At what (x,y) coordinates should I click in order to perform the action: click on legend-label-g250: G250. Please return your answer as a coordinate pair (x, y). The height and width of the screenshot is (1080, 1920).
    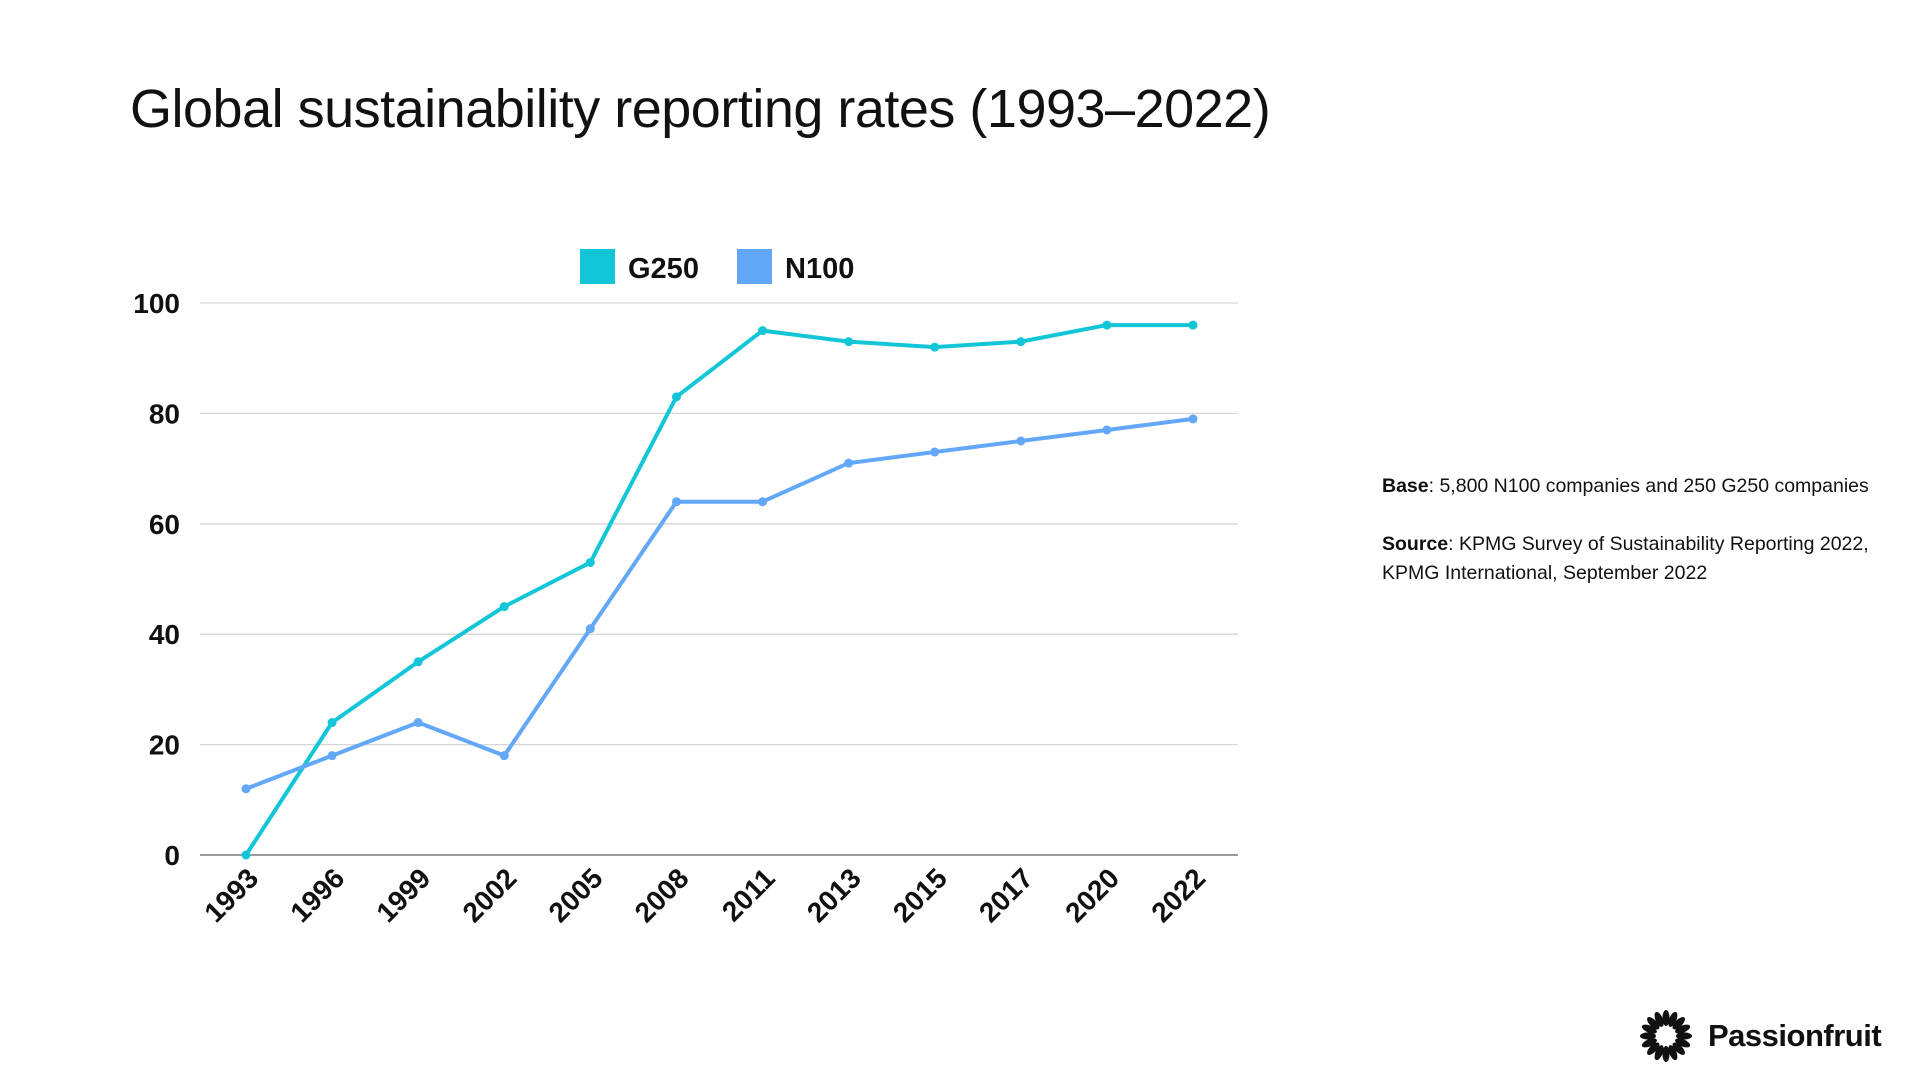
    Looking at the image, I should click on (663, 269).